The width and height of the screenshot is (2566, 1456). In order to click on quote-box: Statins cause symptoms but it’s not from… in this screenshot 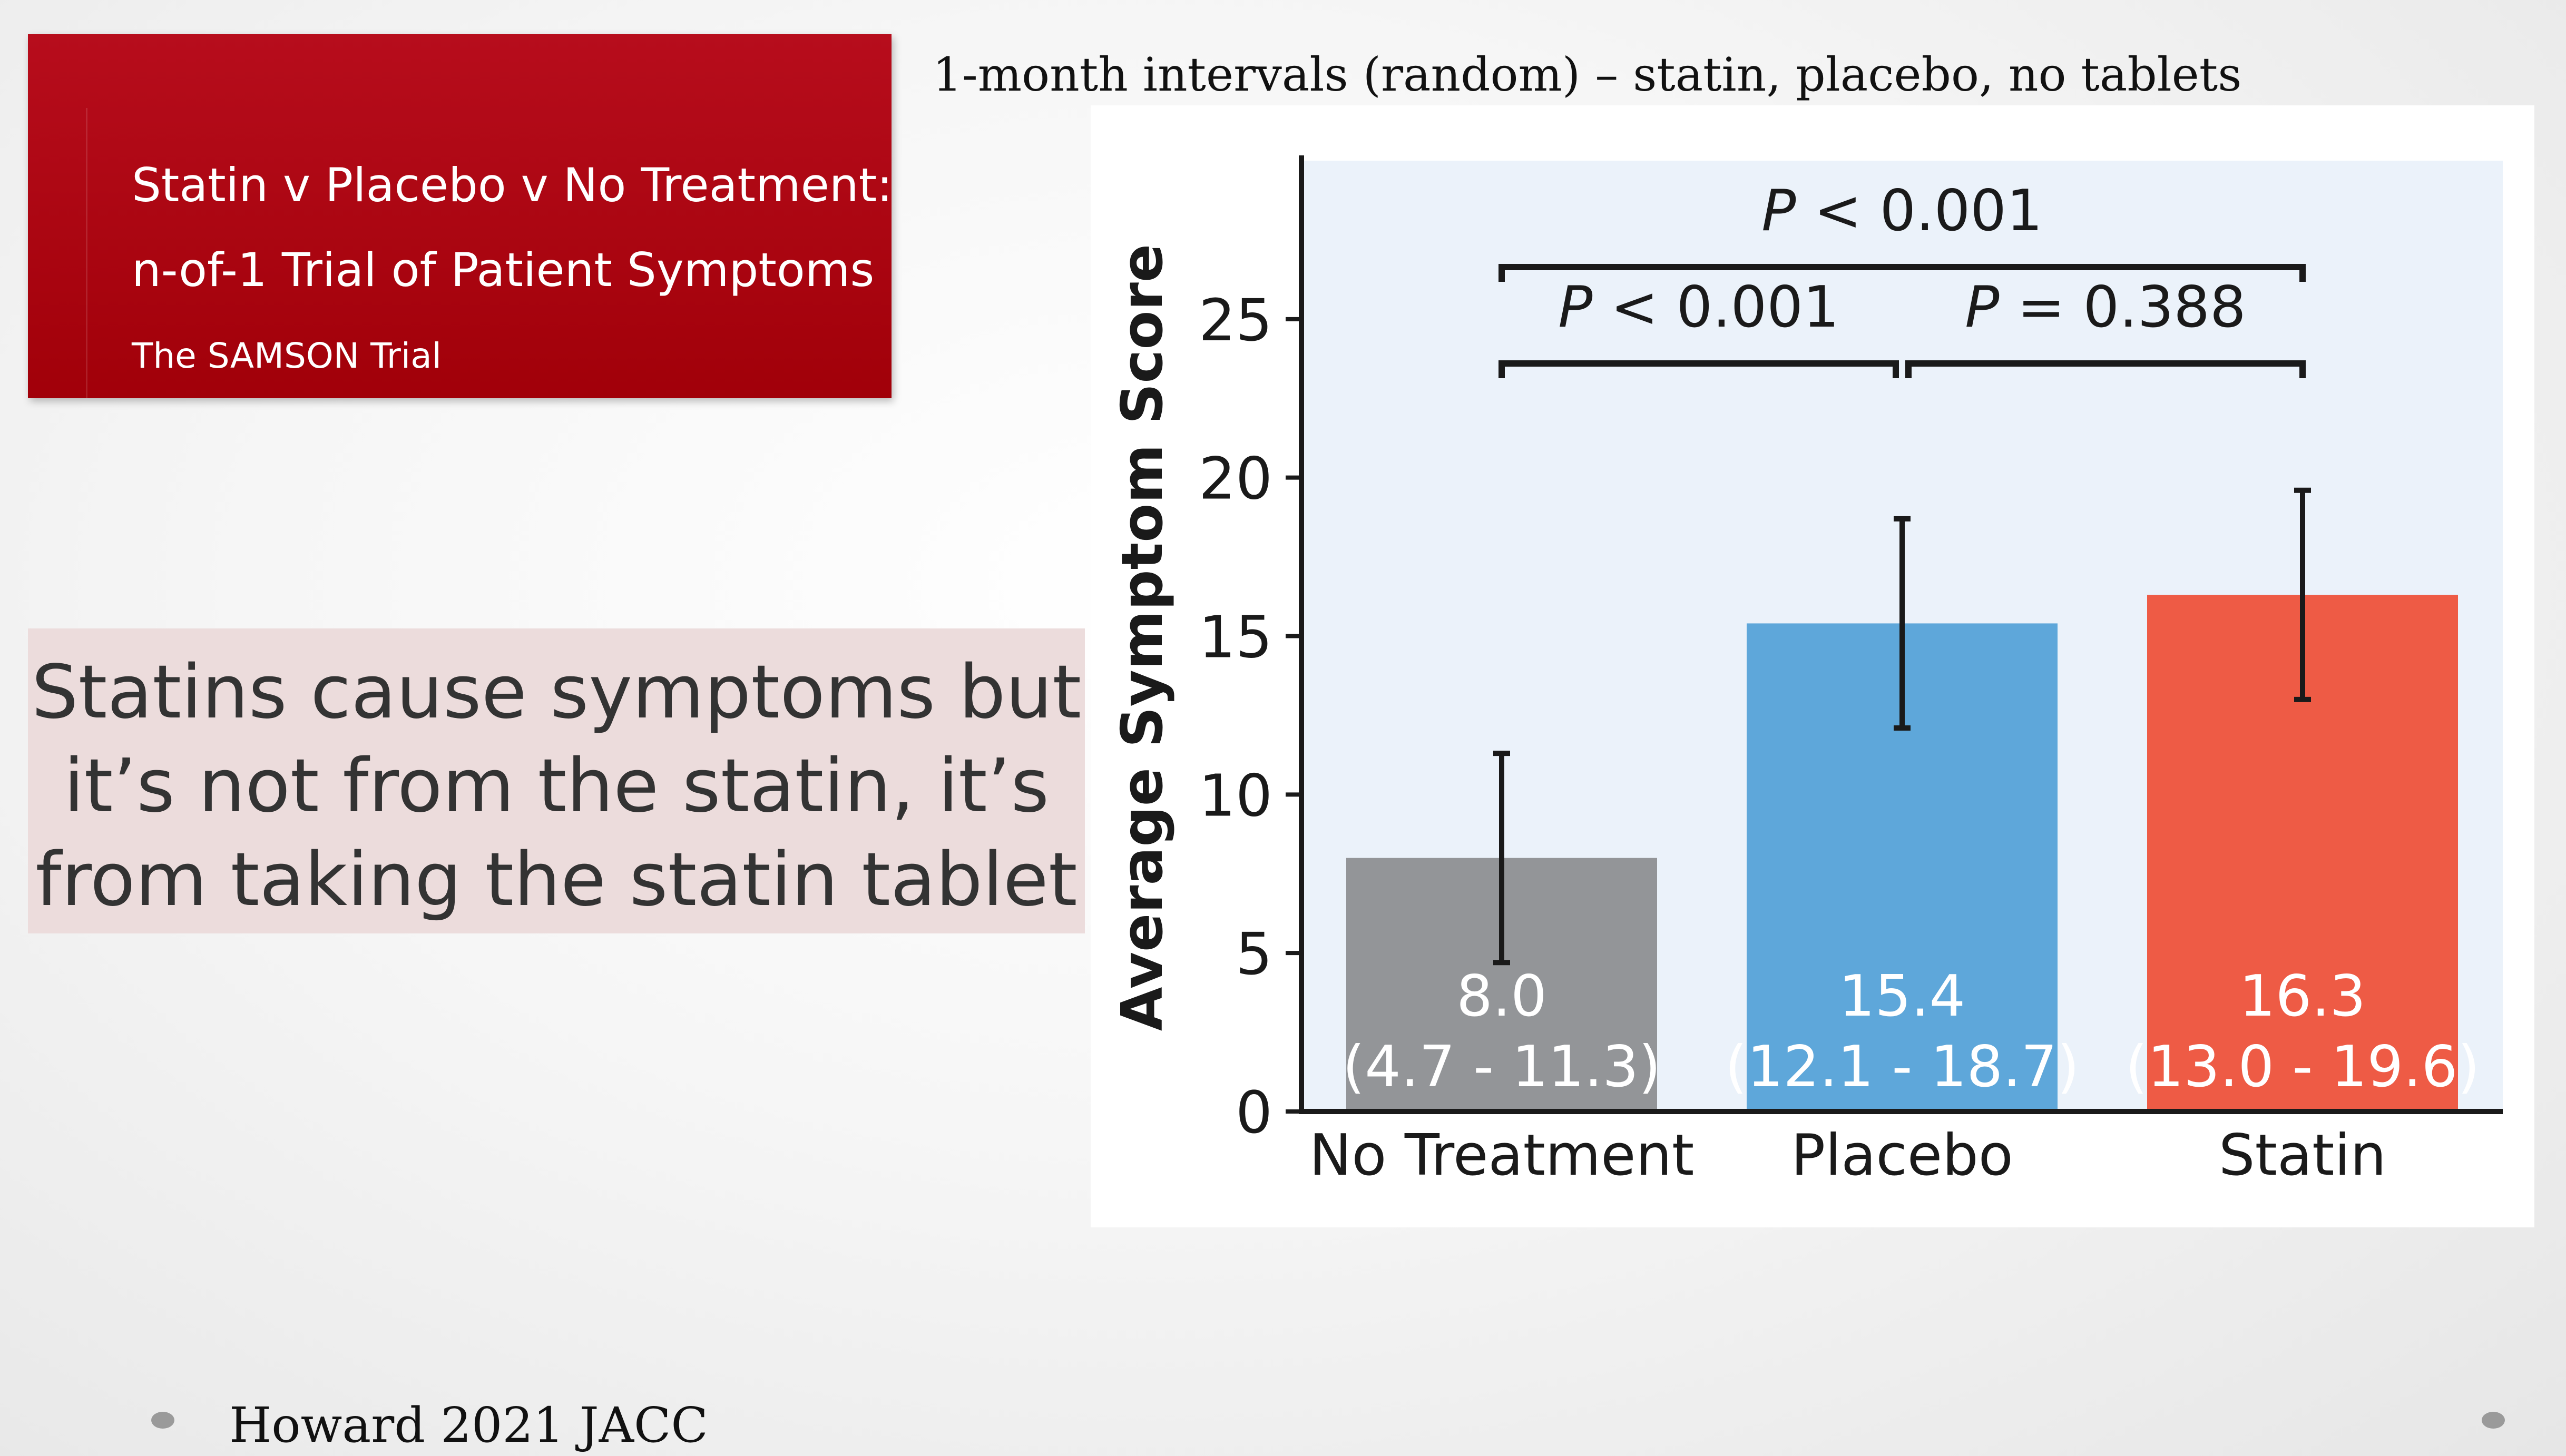, I will do `click(557, 780)`.